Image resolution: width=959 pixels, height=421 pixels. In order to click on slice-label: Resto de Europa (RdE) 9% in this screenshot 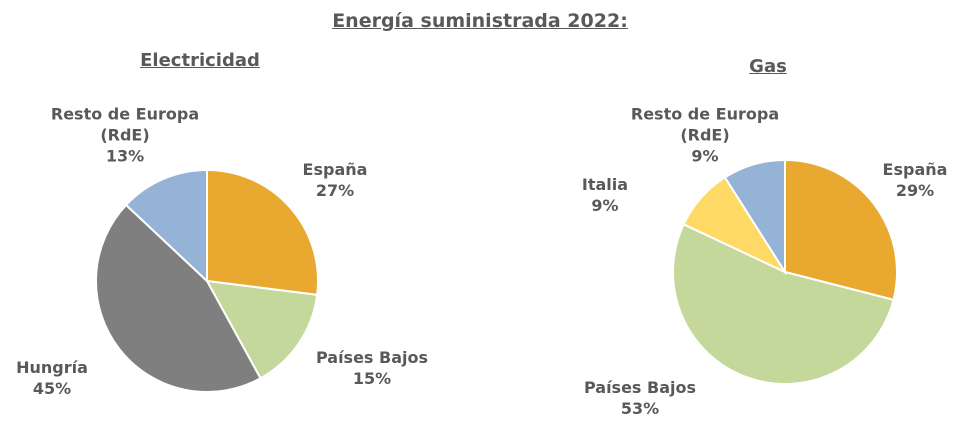, I will do `click(705, 135)`.